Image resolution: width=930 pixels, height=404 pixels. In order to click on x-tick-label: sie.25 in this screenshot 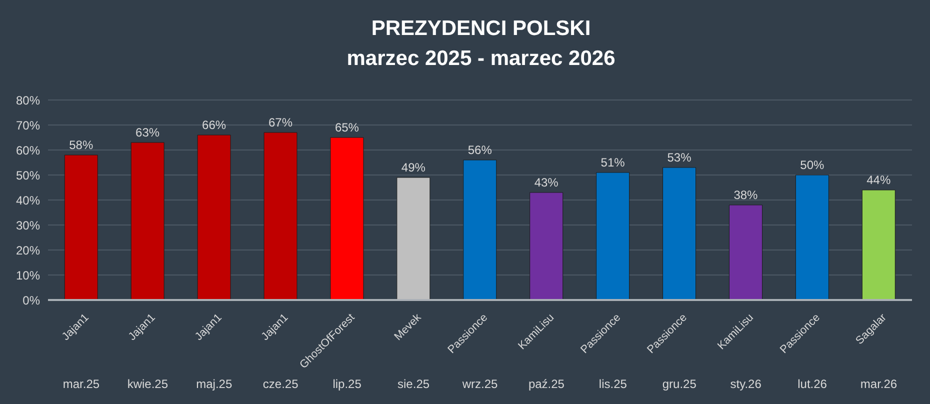, I will do `click(414, 384)`.